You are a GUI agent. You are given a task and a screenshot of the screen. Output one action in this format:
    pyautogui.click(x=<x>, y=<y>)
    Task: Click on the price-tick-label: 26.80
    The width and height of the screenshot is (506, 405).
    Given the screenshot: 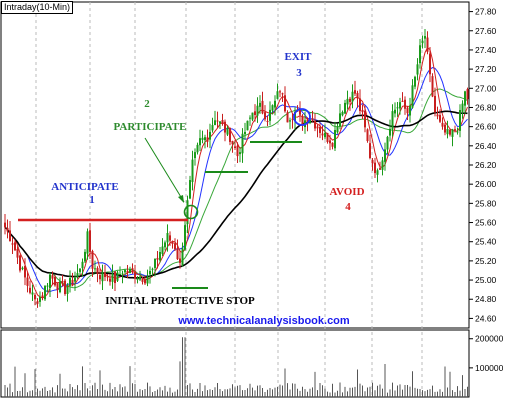 What is the action you would take?
    pyautogui.click(x=486, y=107)
    